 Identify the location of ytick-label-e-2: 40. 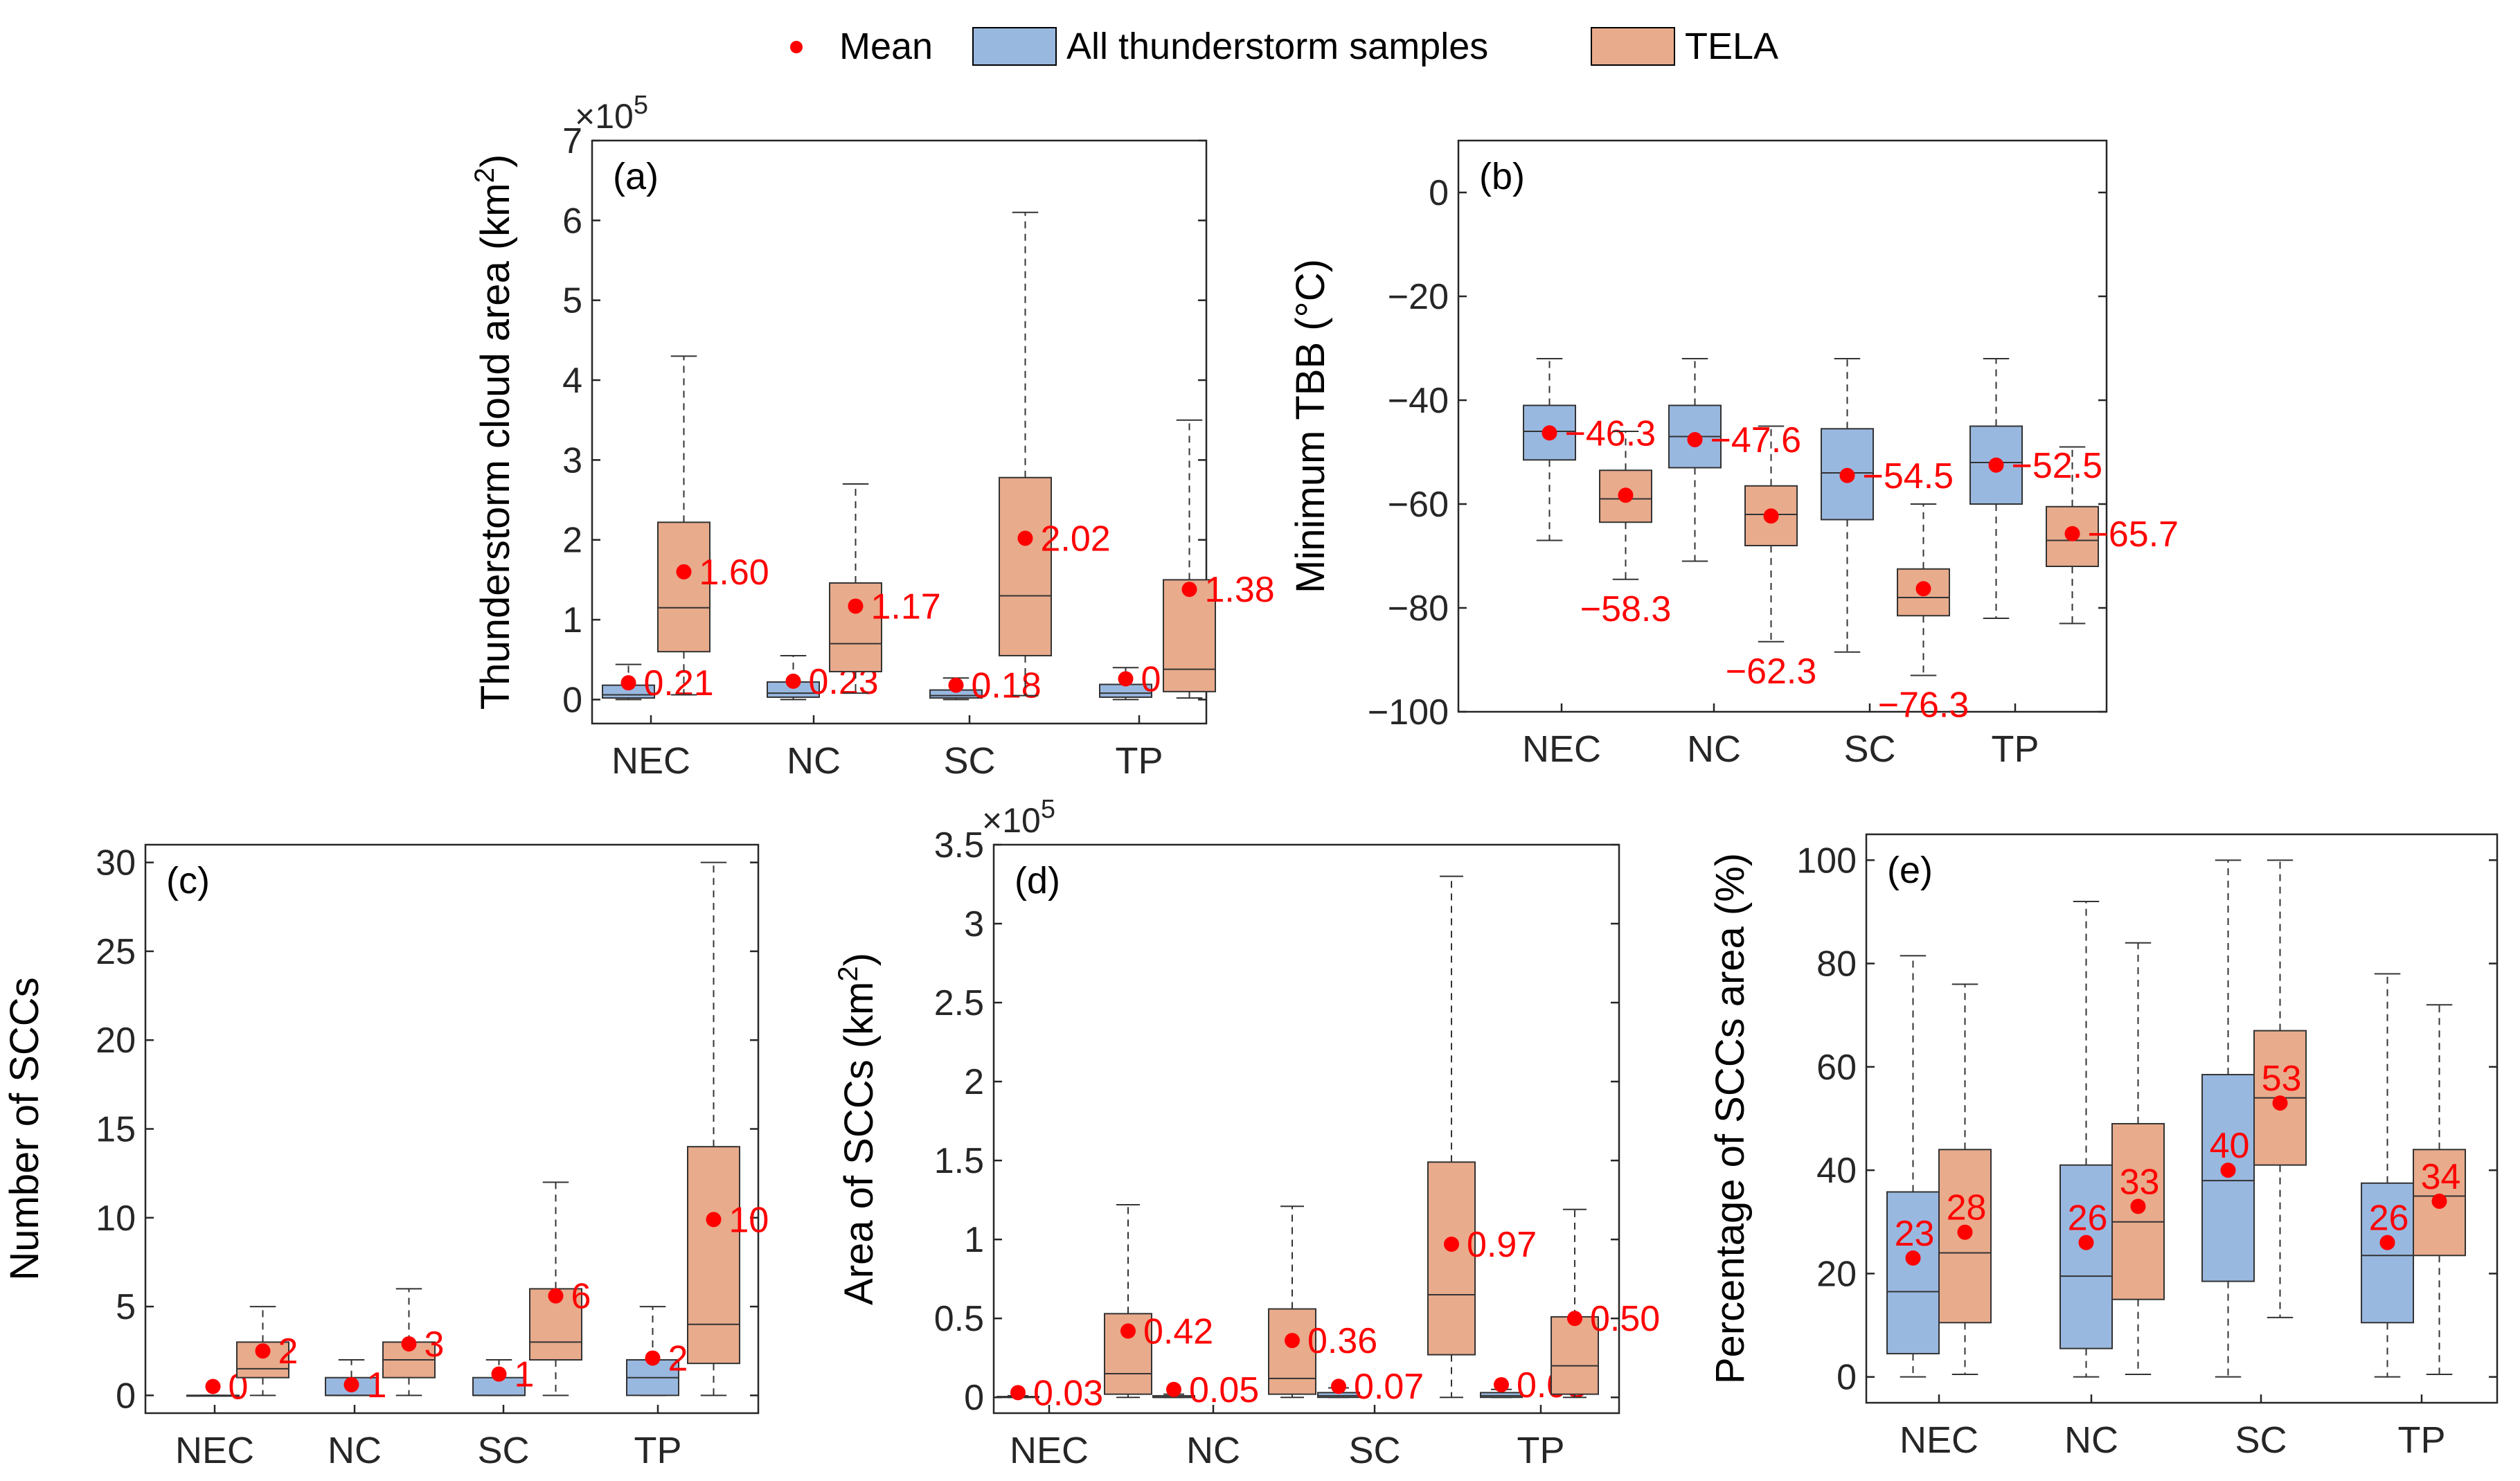
(1836, 1171).